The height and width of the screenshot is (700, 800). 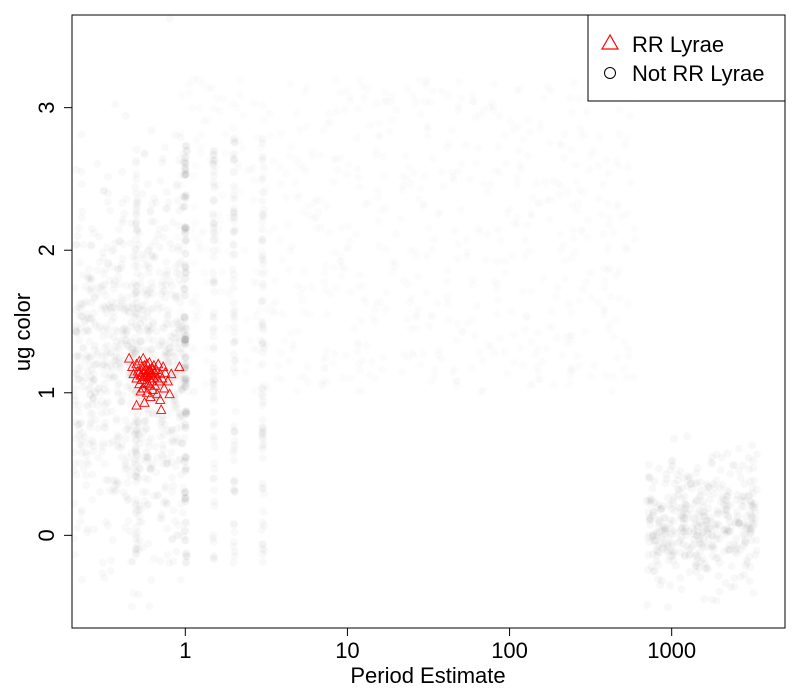 What do you see at coordinates (53, 321) in the screenshot?
I see `y-axis: 0 1 2 3` at bounding box center [53, 321].